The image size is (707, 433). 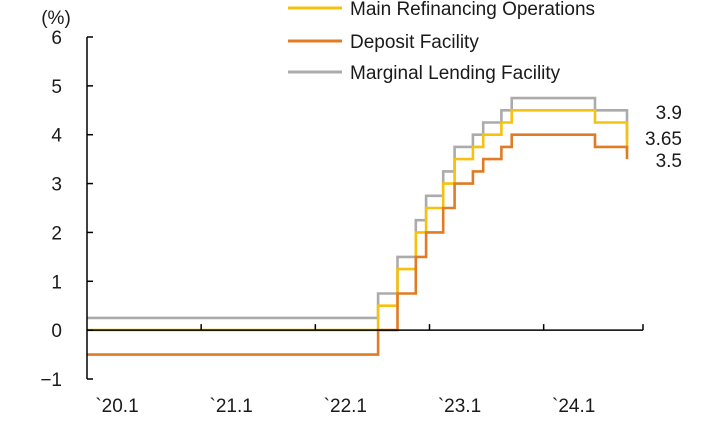 What do you see at coordinates (56, 282) in the screenshot?
I see `y-tick-label: 1` at bounding box center [56, 282].